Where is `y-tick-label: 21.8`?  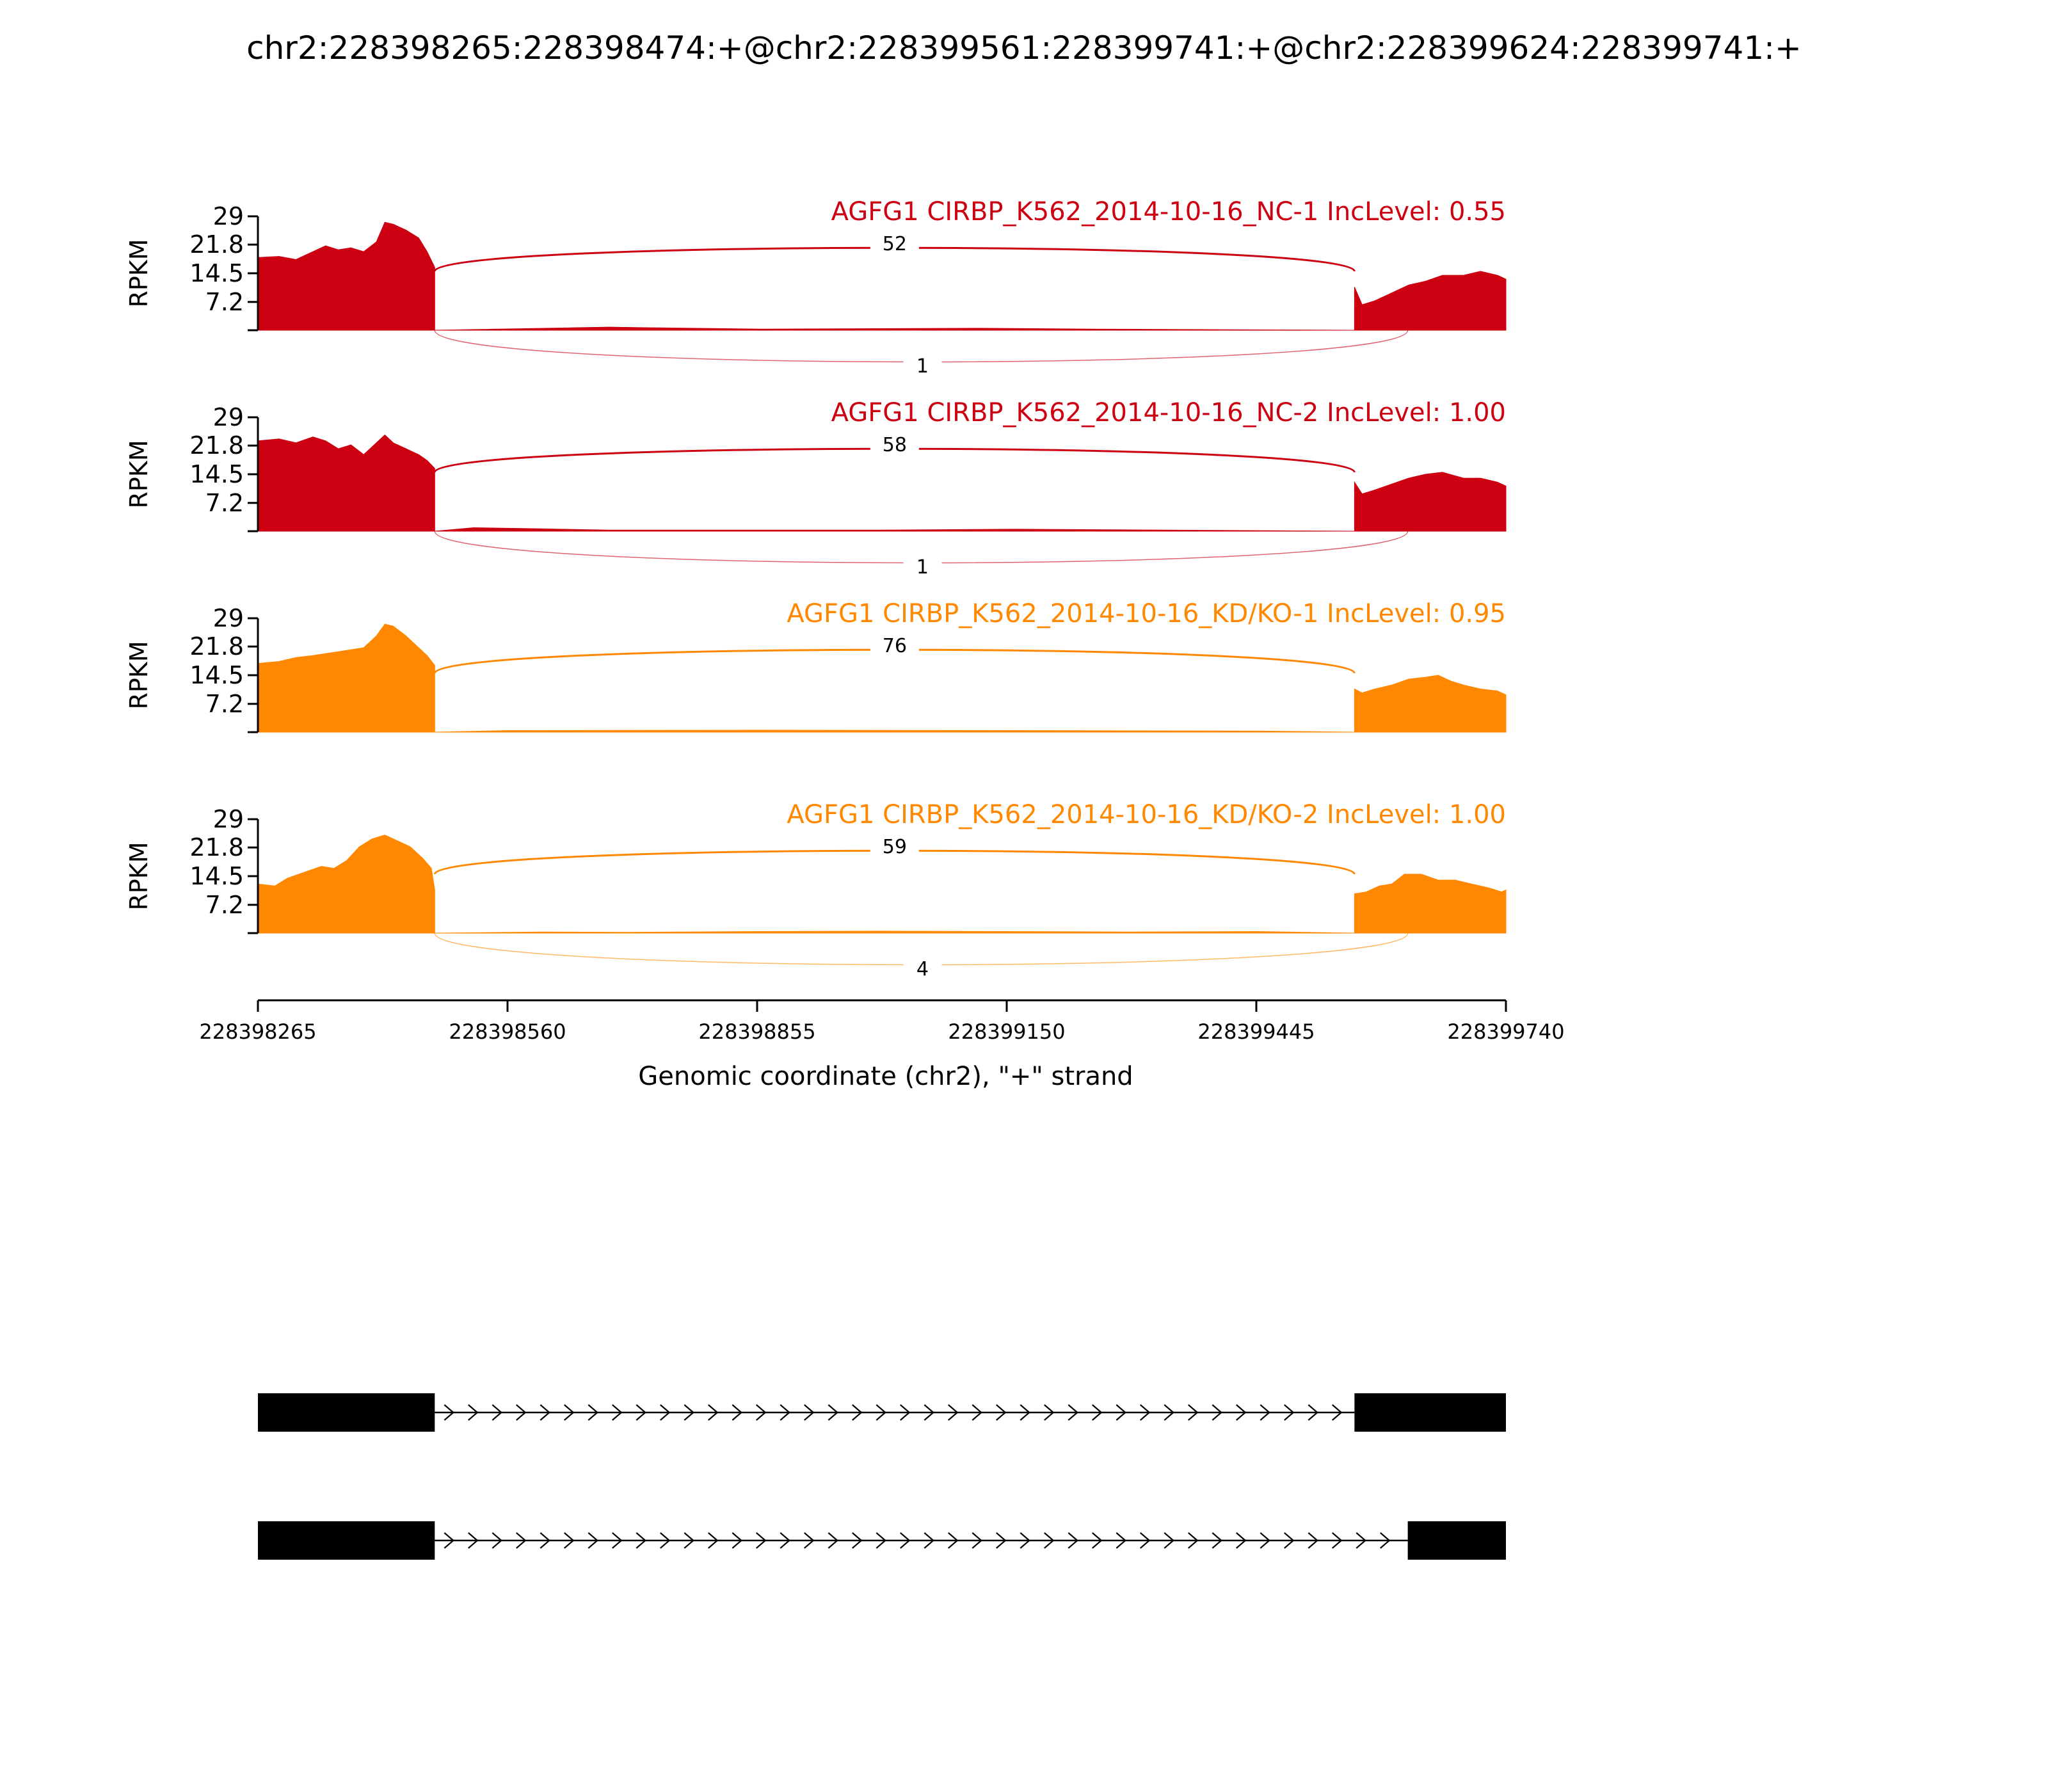
y-tick-label: 21.8 is located at coordinates (216, 847).